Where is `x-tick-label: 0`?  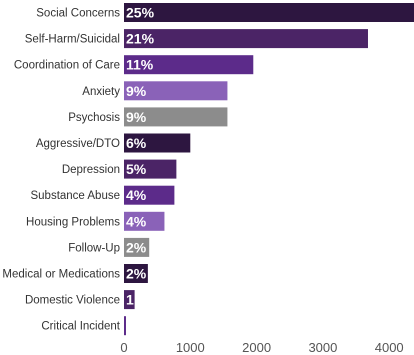 x-tick-label: 0 is located at coordinates (123, 347).